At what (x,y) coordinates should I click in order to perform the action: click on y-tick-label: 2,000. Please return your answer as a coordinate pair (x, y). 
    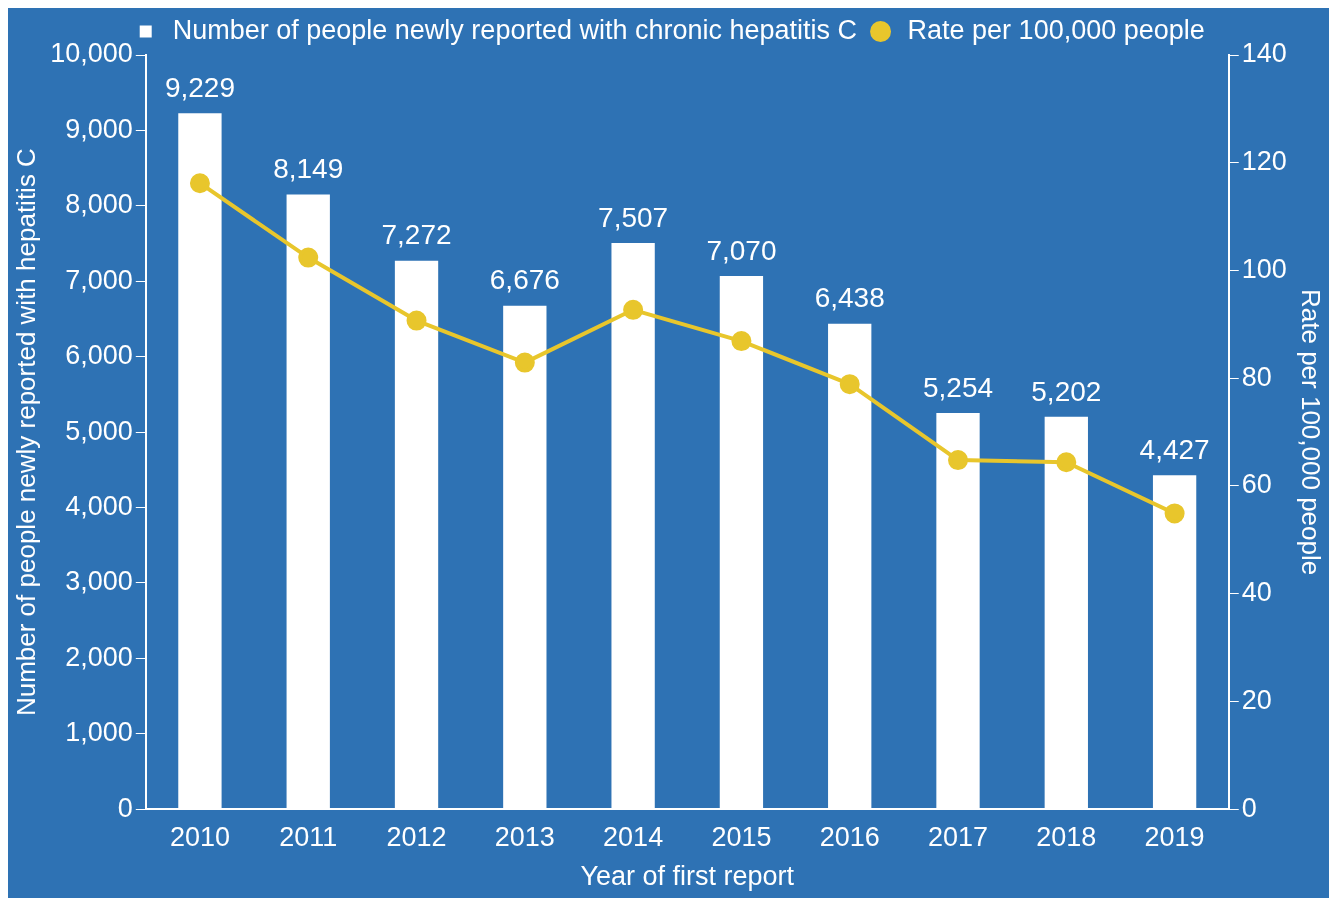
    Looking at the image, I should click on (99, 656).